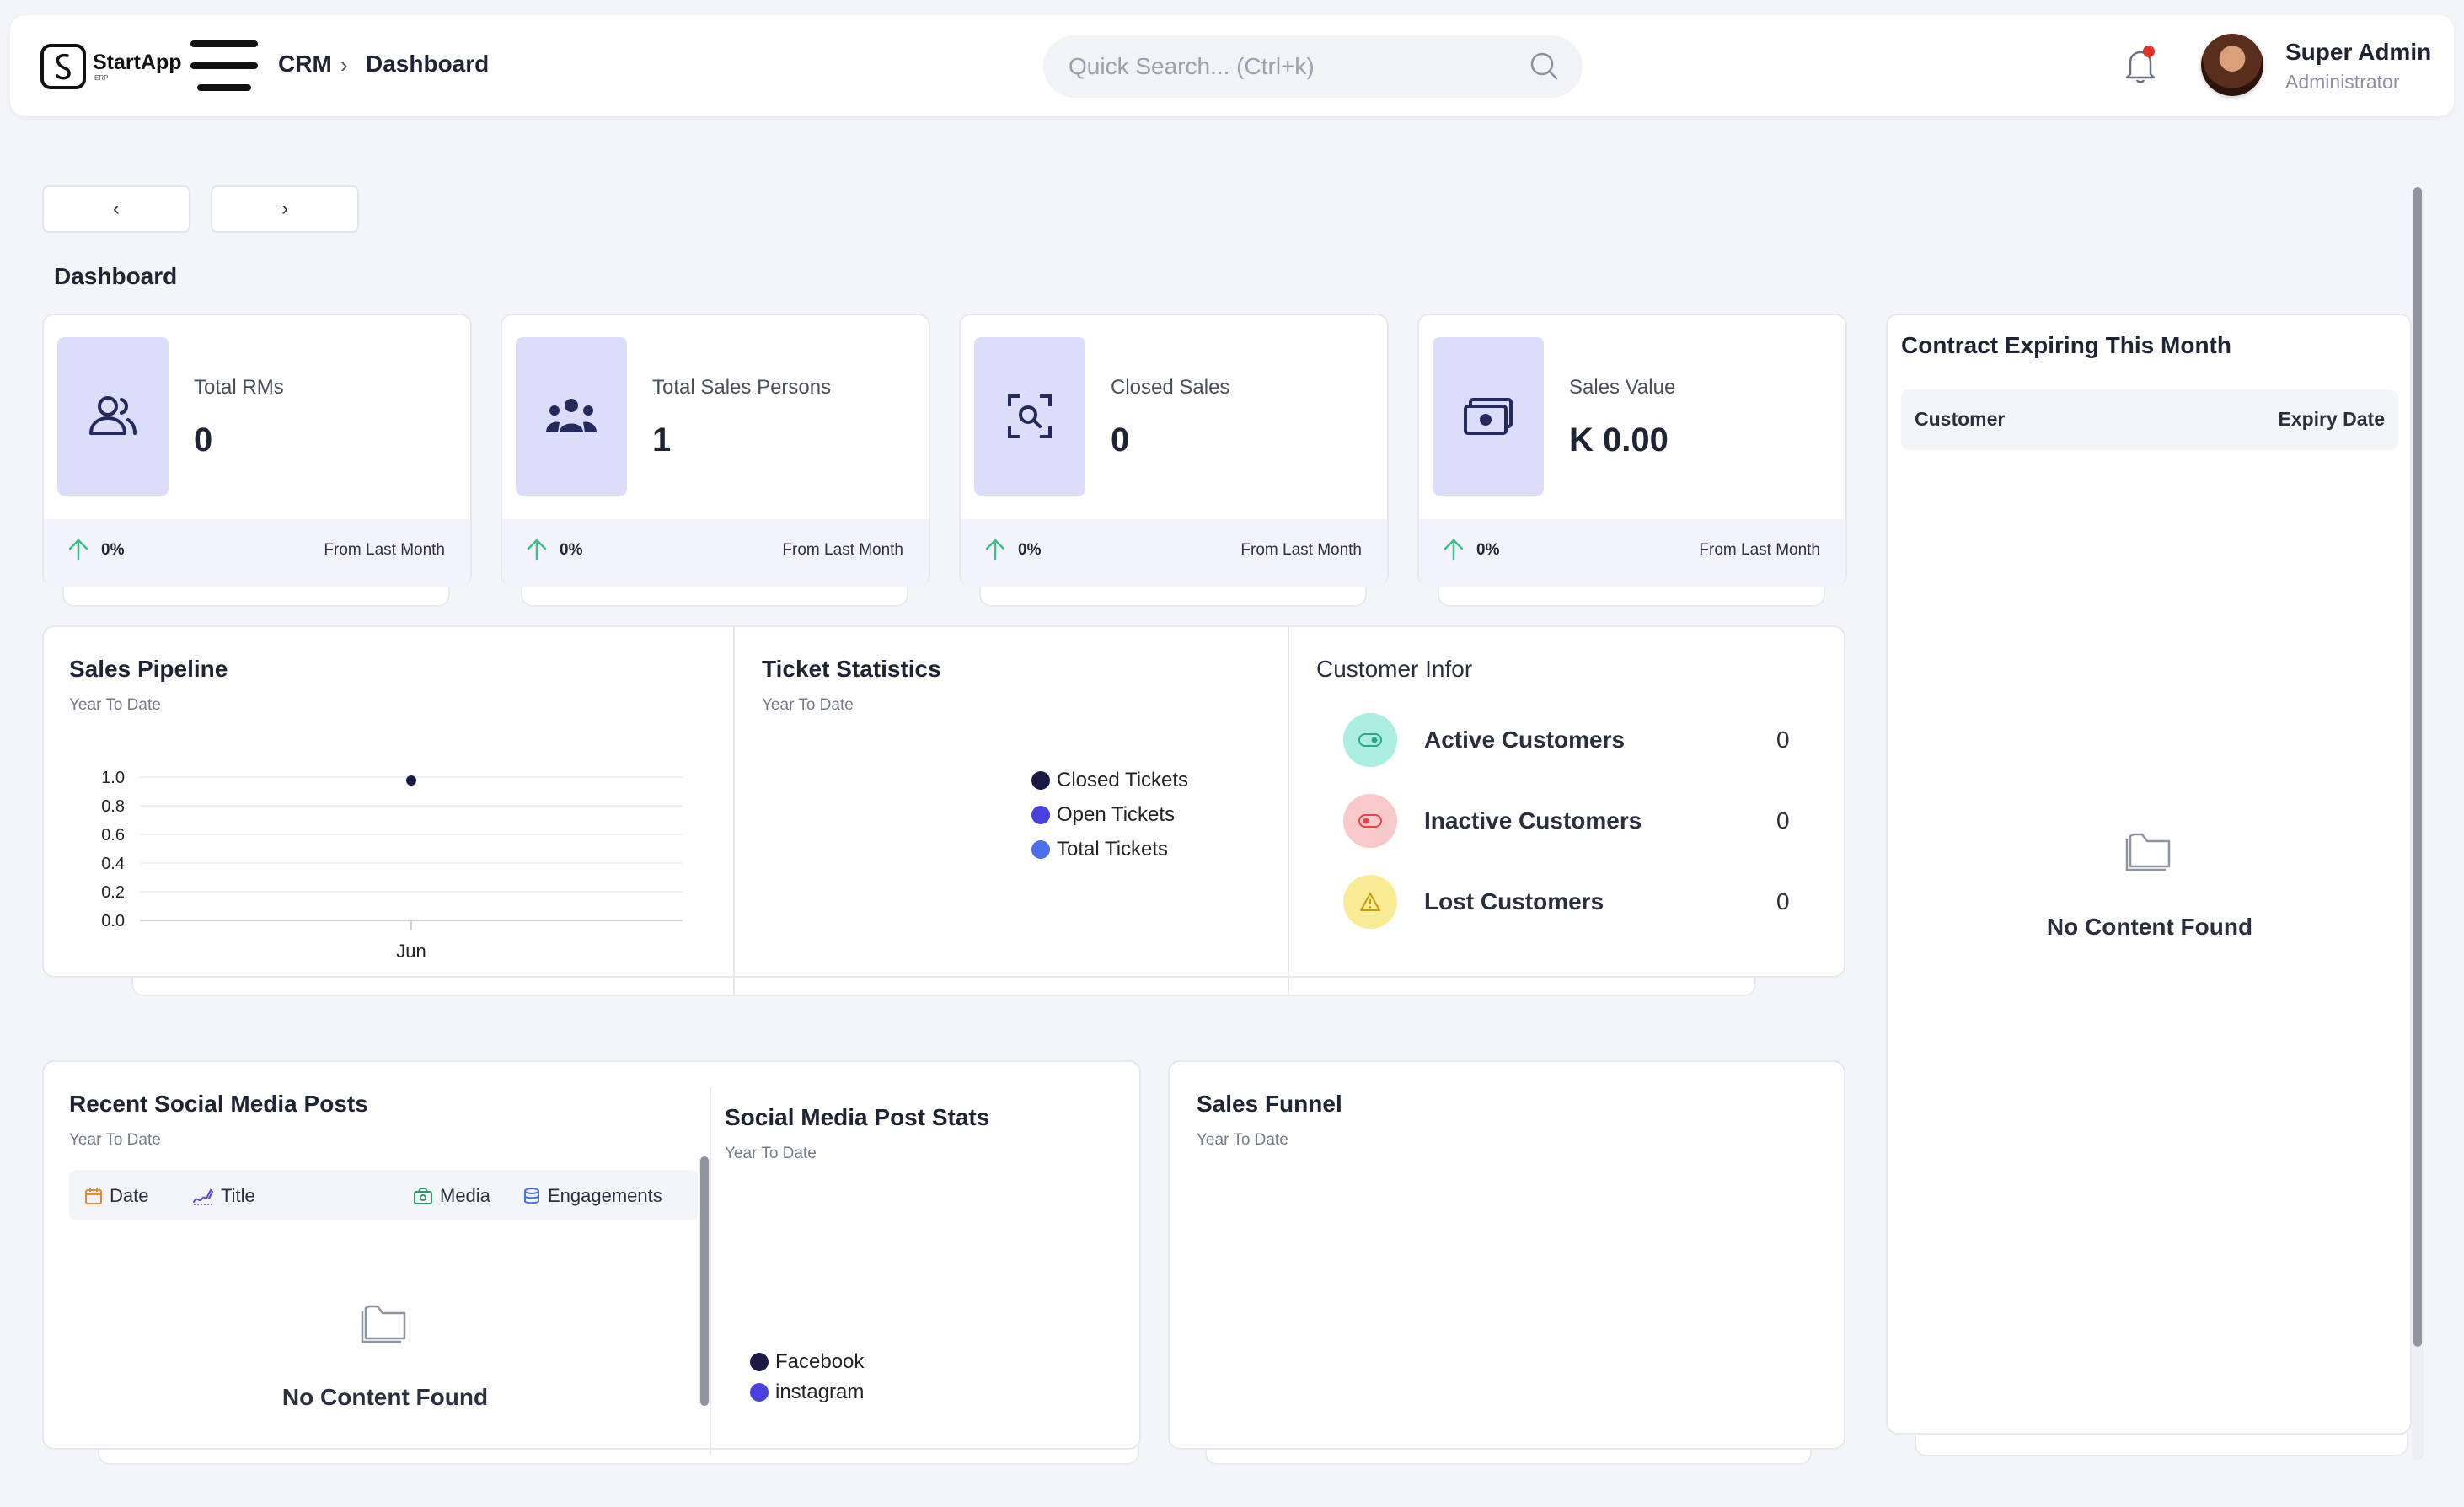  I want to click on sales-funnel-subtitle: Year To Date, so click(1243, 1140).